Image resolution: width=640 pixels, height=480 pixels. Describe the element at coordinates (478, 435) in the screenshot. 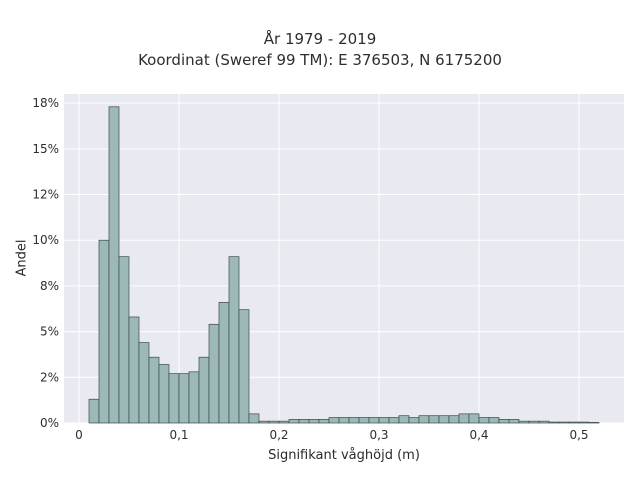

I see `x-tick-label: 0,4` at that location.